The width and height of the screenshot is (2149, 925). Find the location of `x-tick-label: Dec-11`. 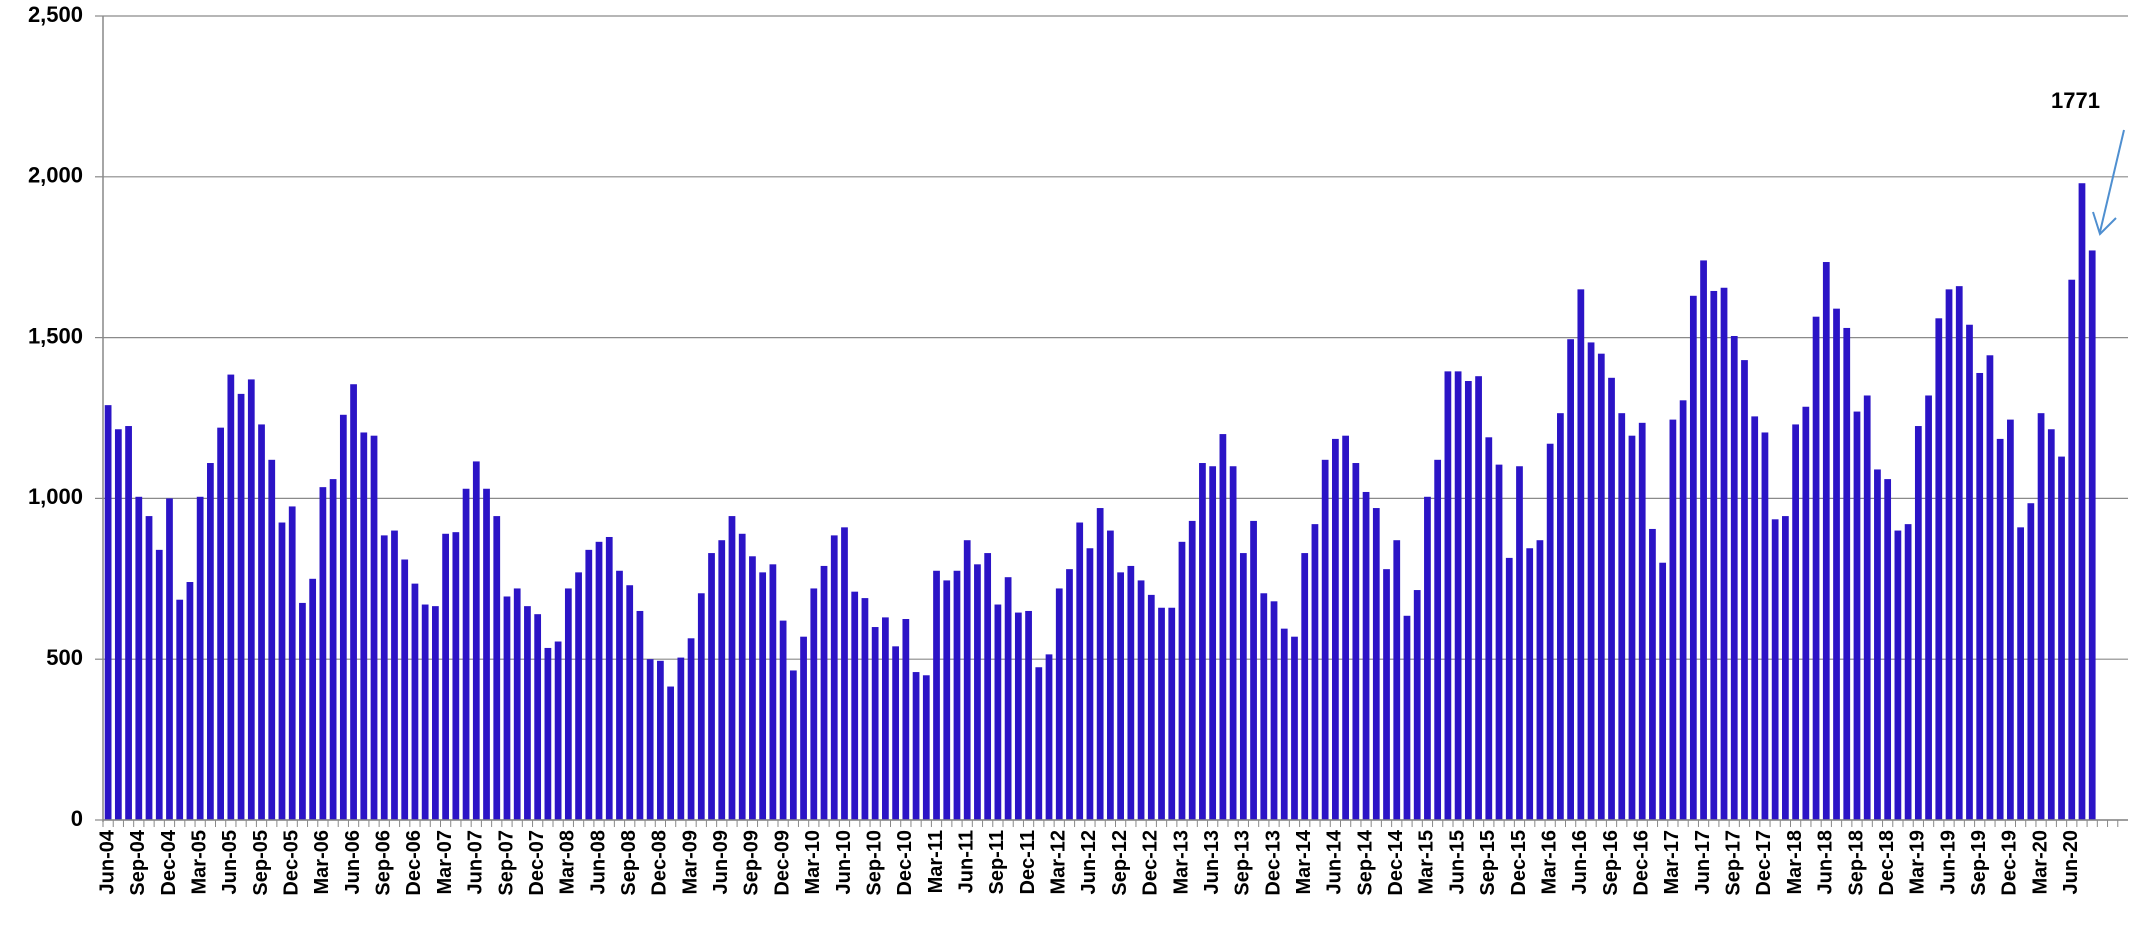

x-tick-label: Dec-11 is located at coordinates (1028, 862).